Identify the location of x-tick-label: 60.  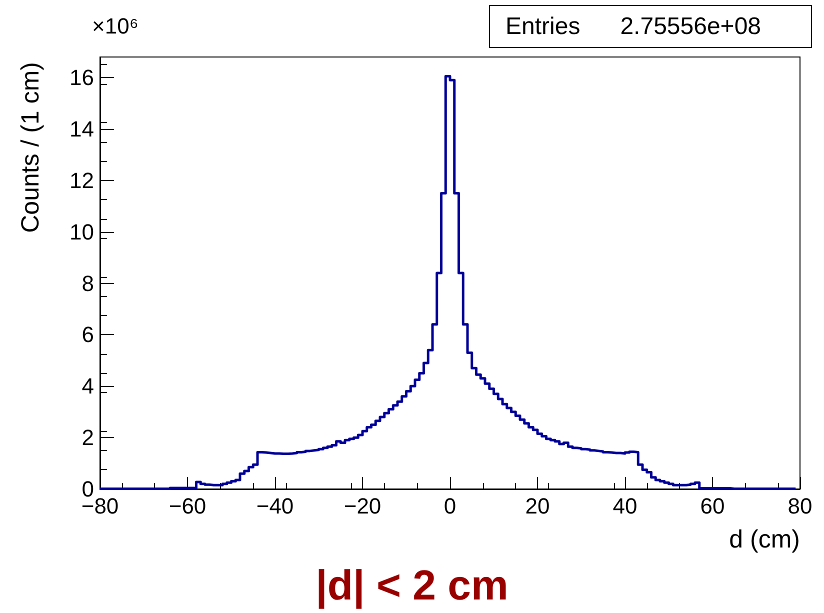
(712, 506).